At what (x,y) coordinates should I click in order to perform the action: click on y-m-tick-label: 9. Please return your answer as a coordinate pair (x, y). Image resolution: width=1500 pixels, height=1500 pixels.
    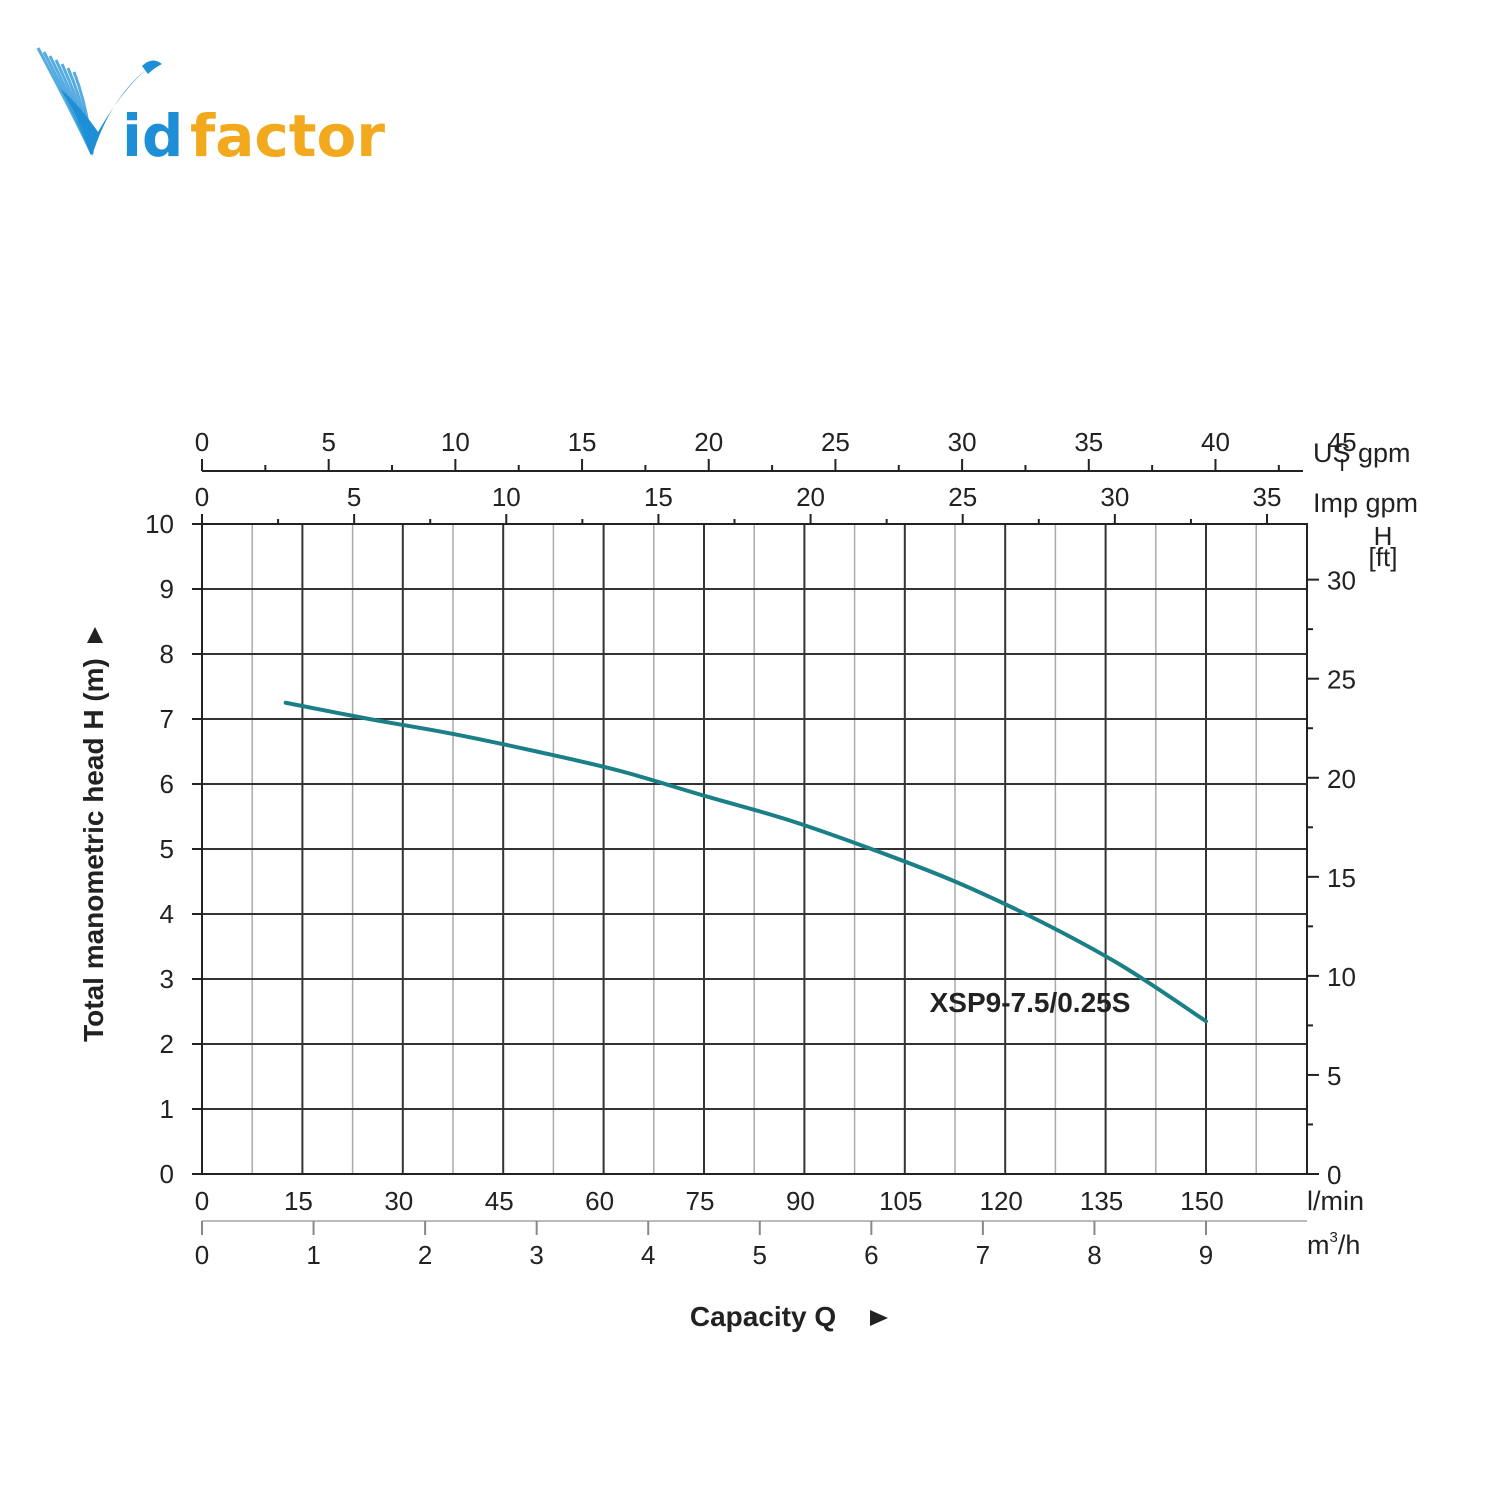
    Looking at the image, I should click on (167, 589).